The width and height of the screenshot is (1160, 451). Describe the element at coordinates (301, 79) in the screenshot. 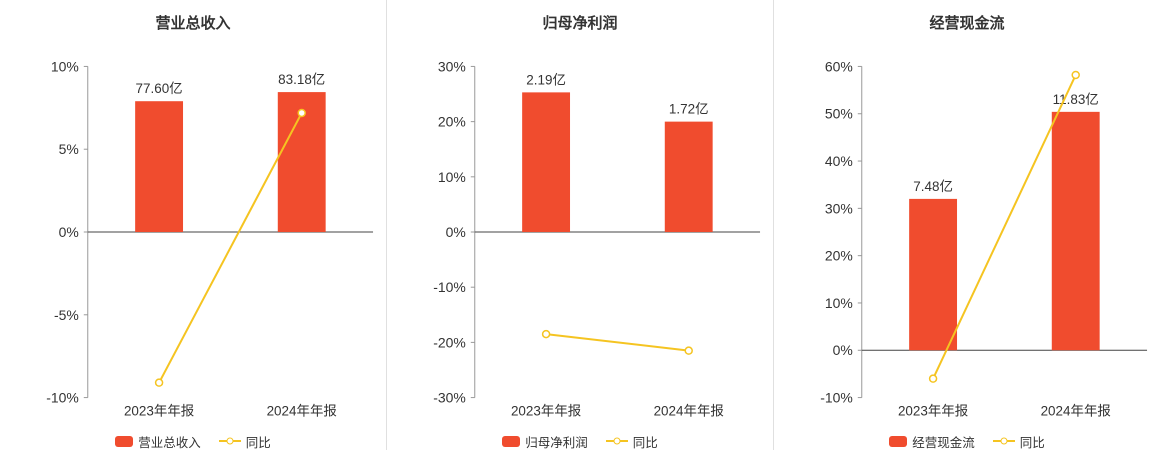

I see `bar-value-label: 83.18亿` at that location.